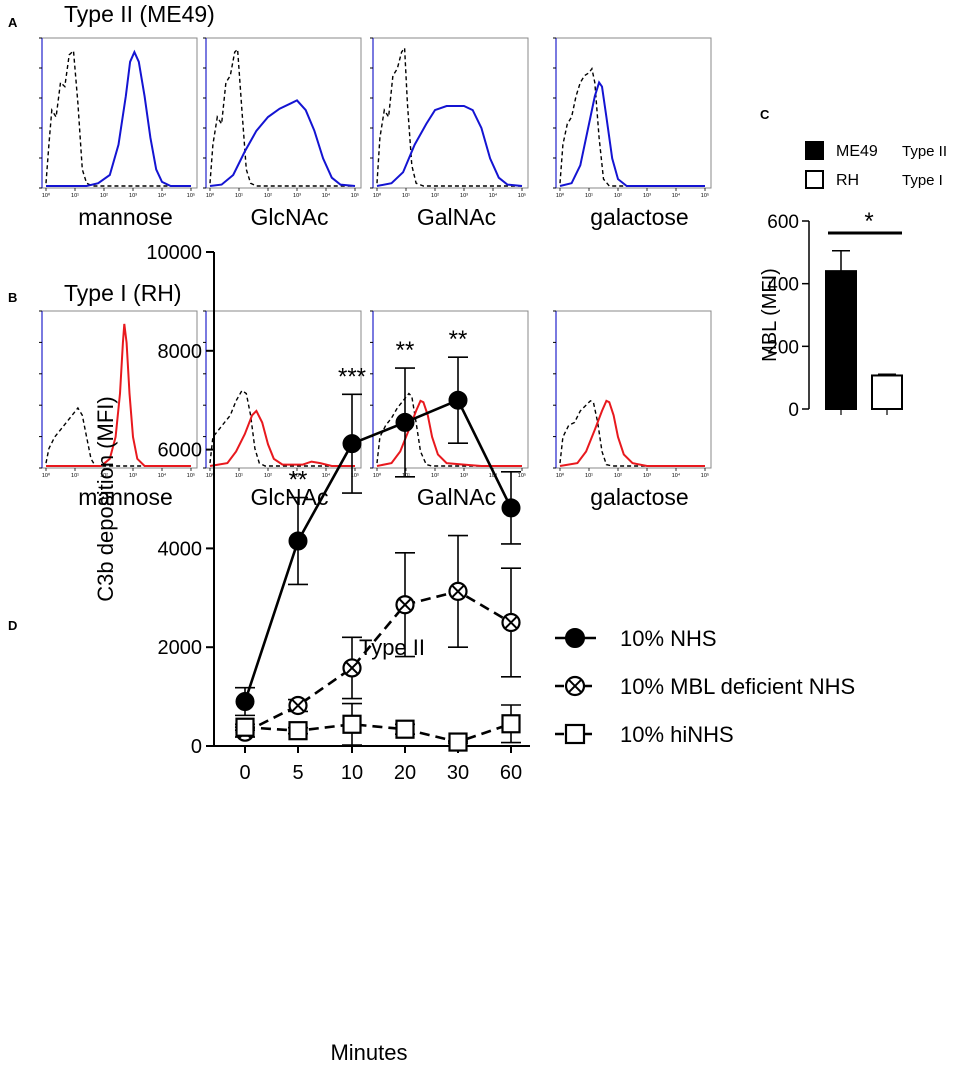  Describe the element at coordinates (644, 734) in the screenshot. I see `legend-item: 10% hiNHS` at that location.